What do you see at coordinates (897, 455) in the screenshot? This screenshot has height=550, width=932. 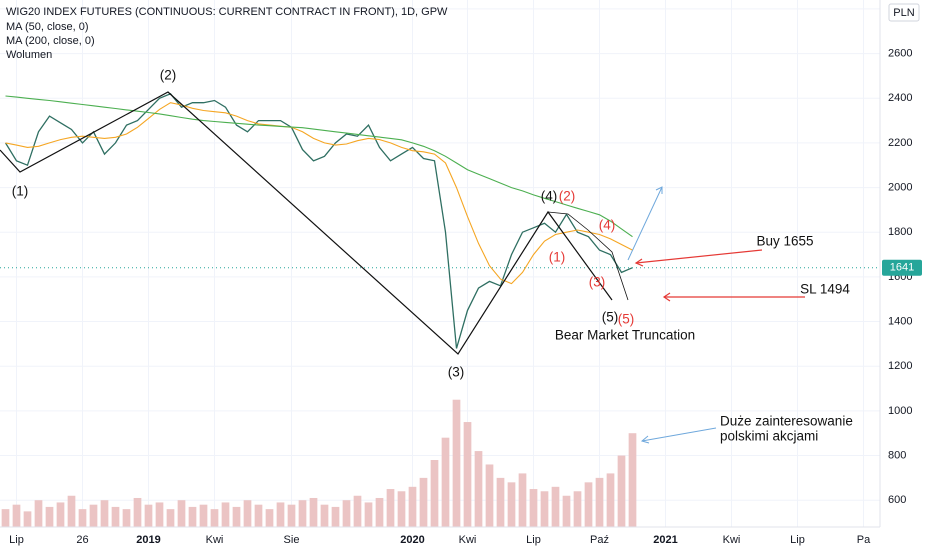 I see `y-tick-label: 800` at bounding box center [897, 455].